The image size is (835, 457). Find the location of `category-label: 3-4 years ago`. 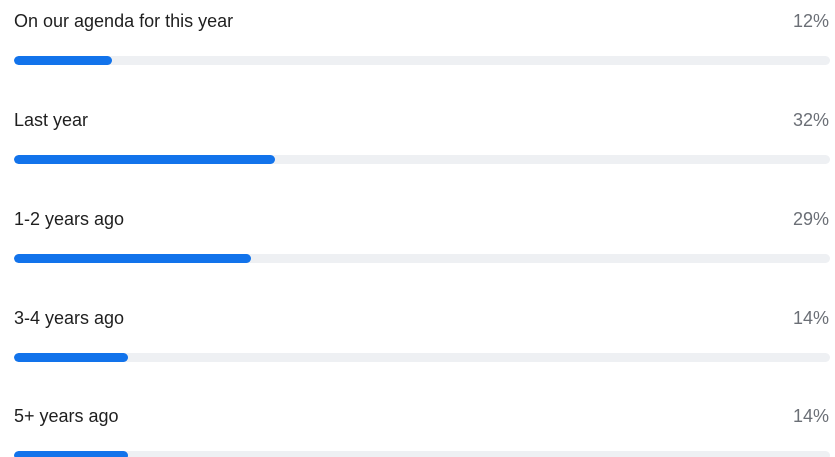

category-label: 3-4 years ago is located at coordinates (69, 318).